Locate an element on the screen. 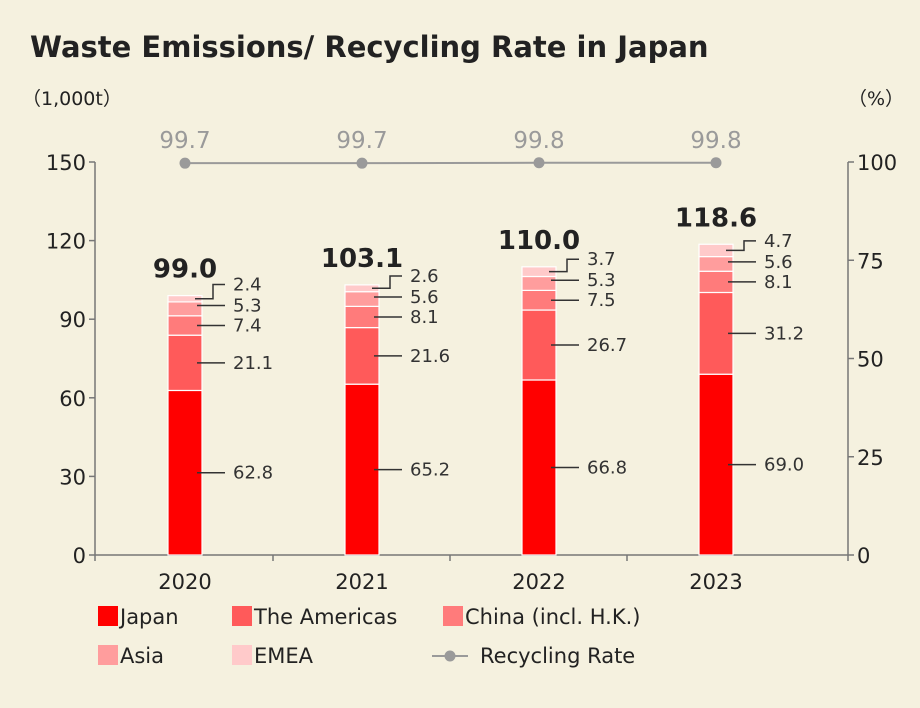  segment-value-label: 7.5 is located at coordinates (601, 300).